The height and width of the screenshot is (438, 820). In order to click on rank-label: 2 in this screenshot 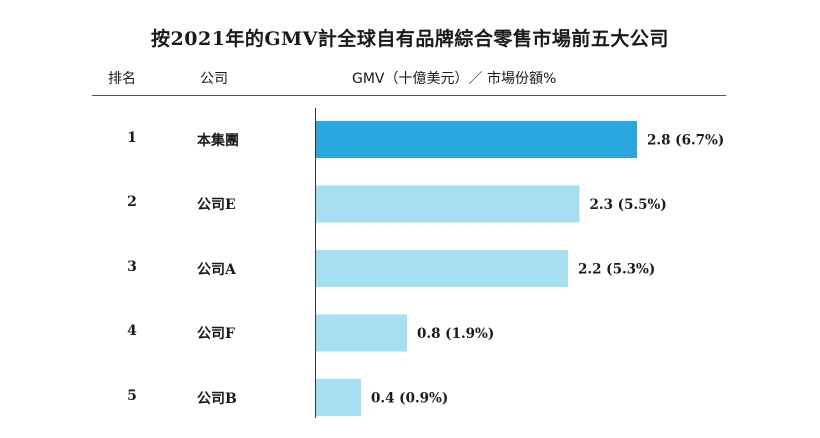, I will do `click(132, 202)`.